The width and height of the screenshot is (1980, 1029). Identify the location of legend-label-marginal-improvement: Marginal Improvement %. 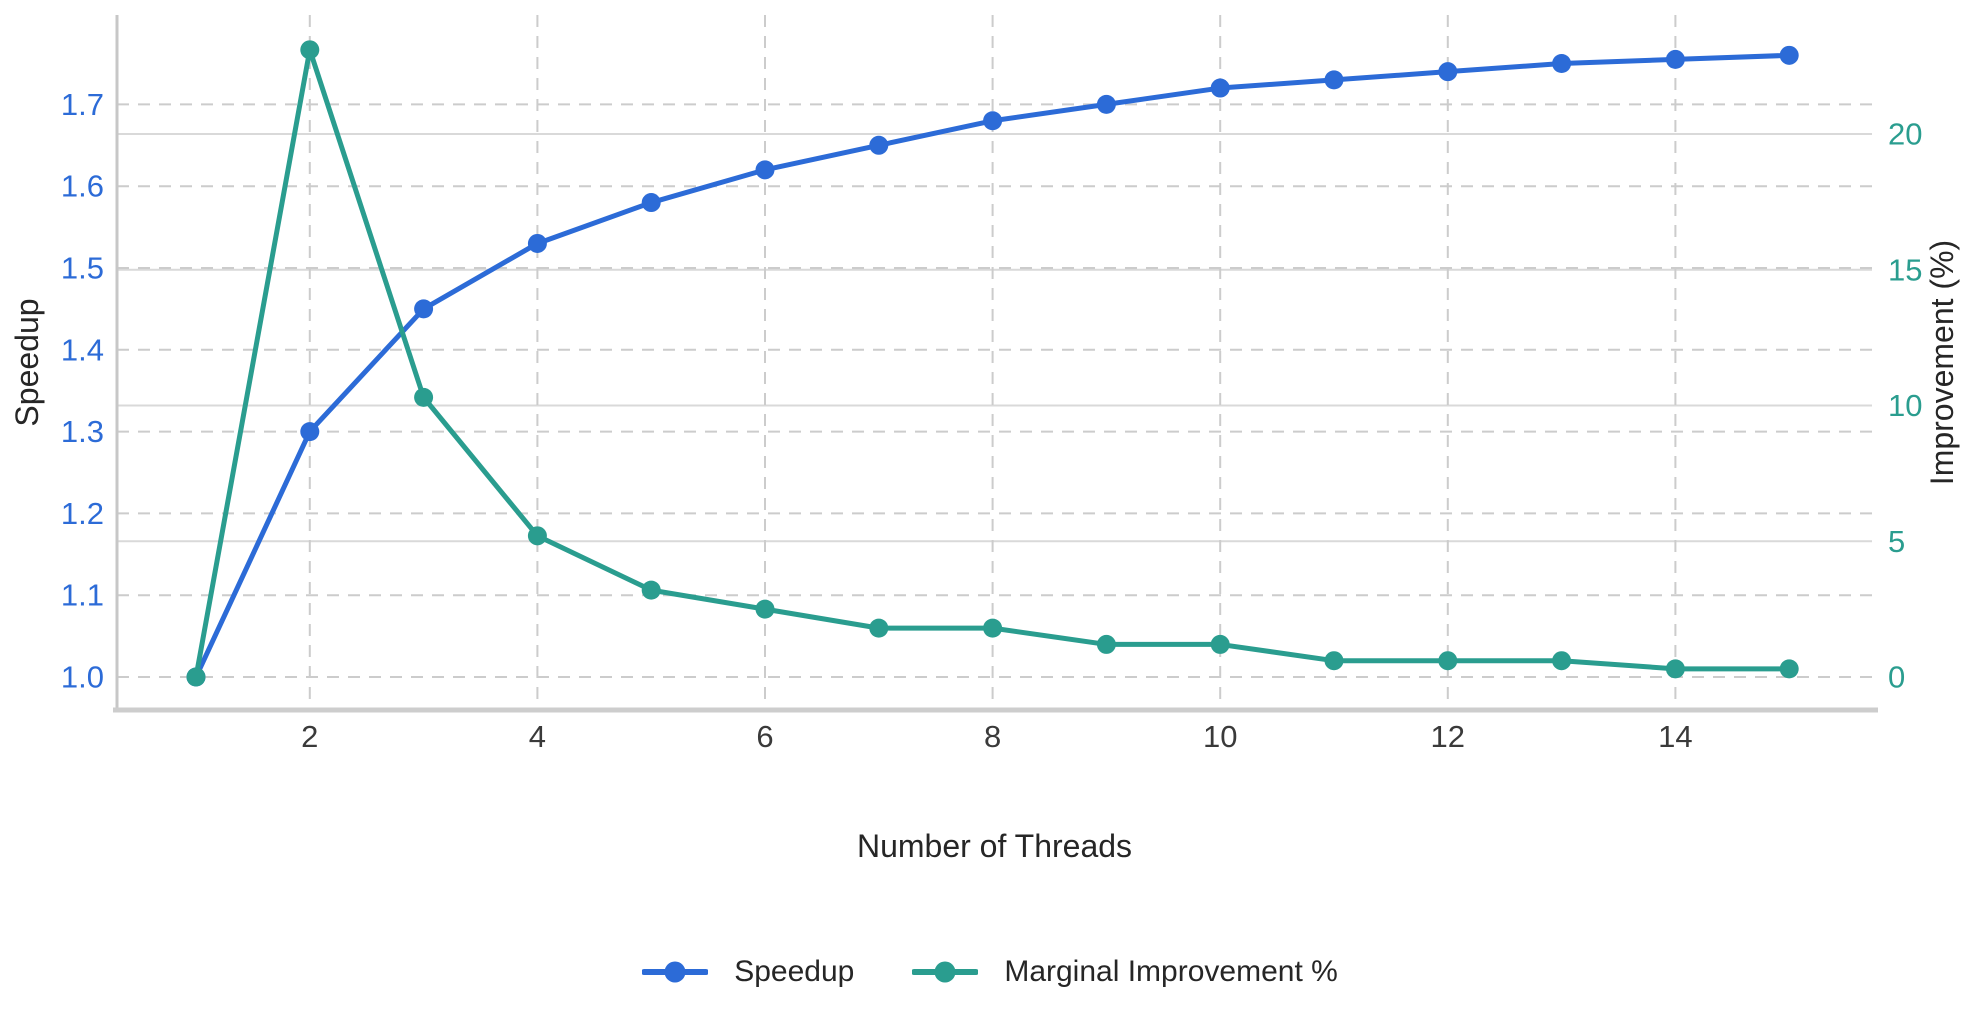
(1171, 971).